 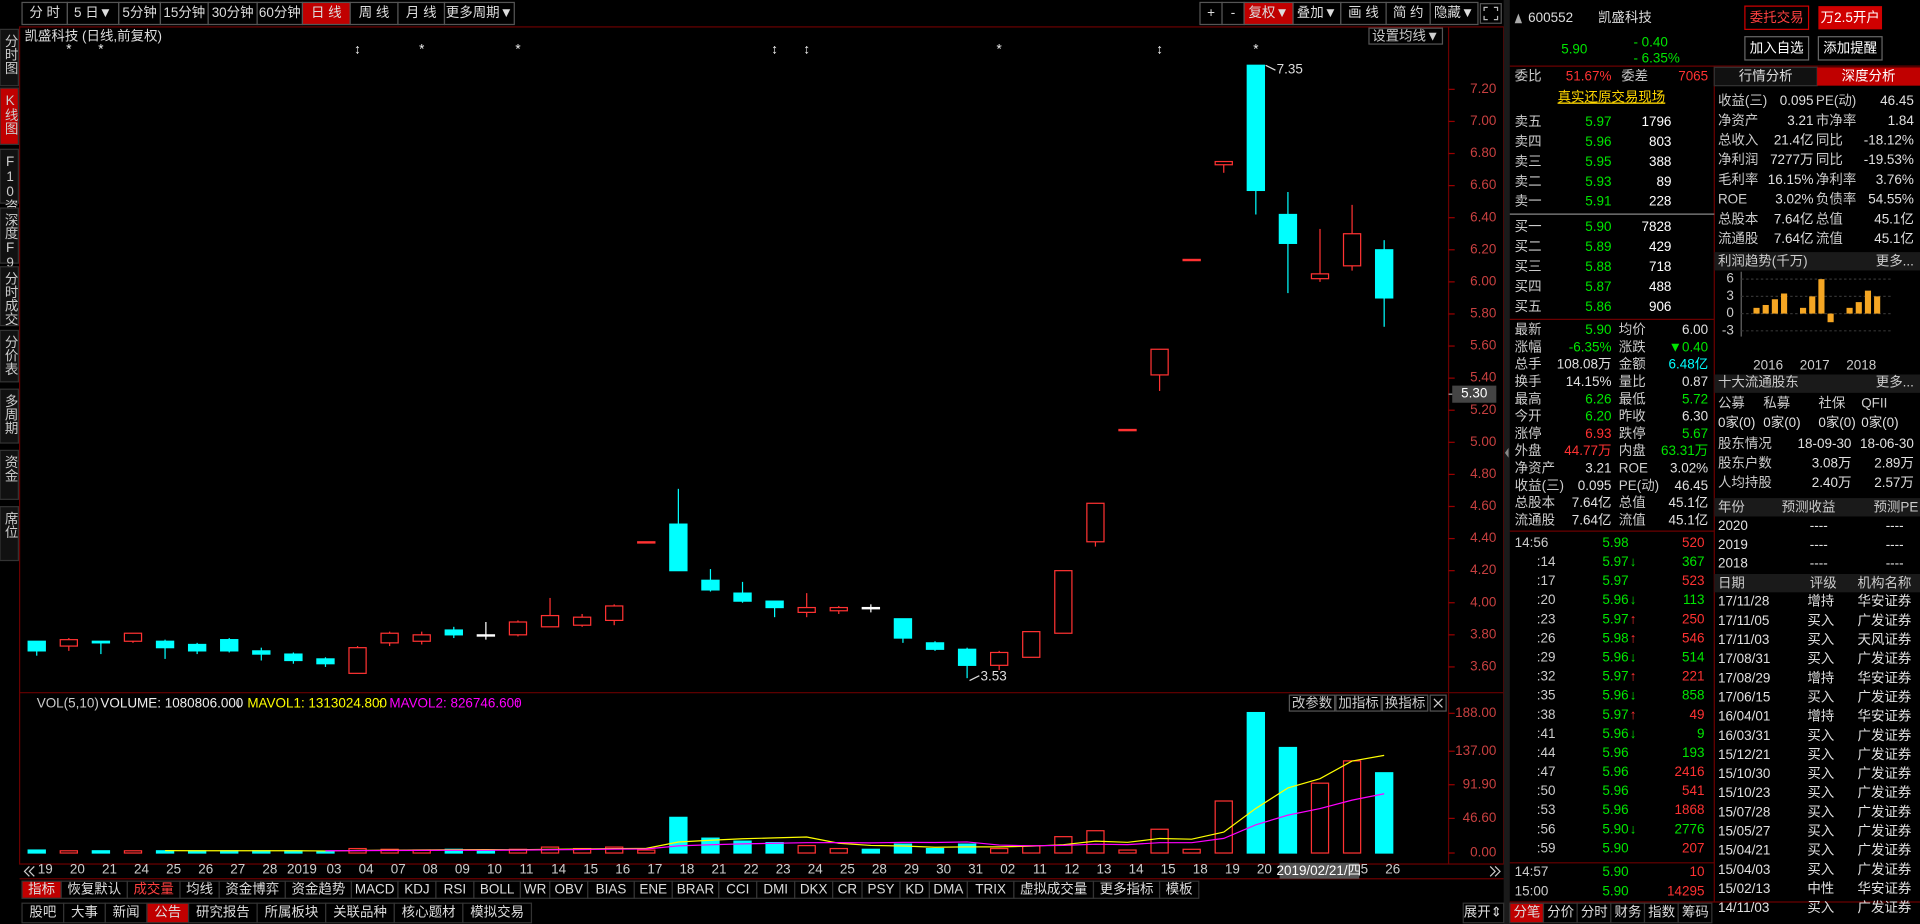 I want to click on tick-arrow: ↓, so click(x=1633, y=695).